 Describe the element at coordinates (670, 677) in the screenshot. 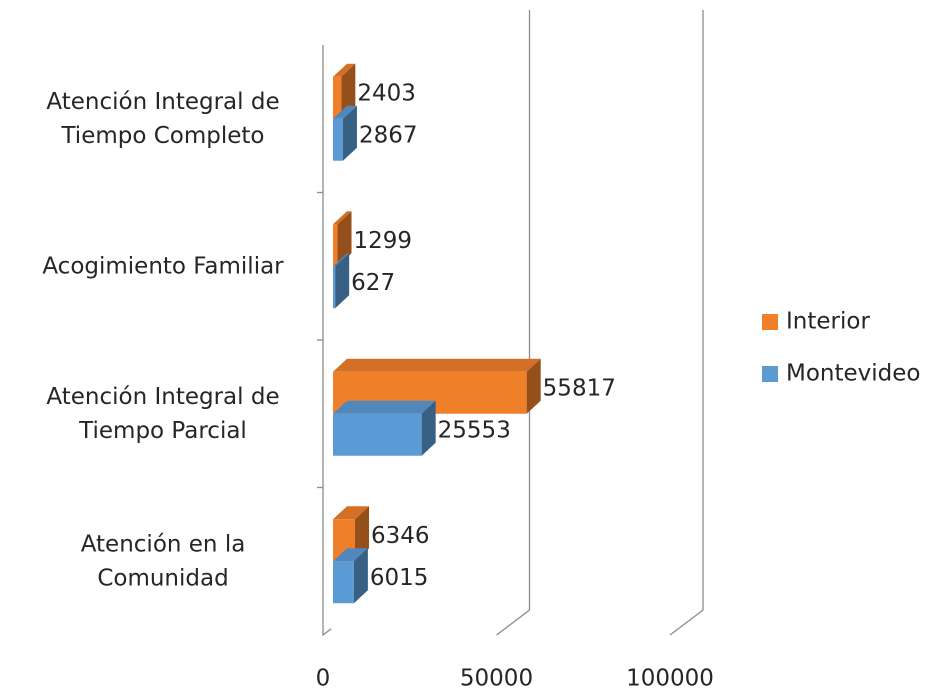

I see `x-tick-label: 100000` at that location.